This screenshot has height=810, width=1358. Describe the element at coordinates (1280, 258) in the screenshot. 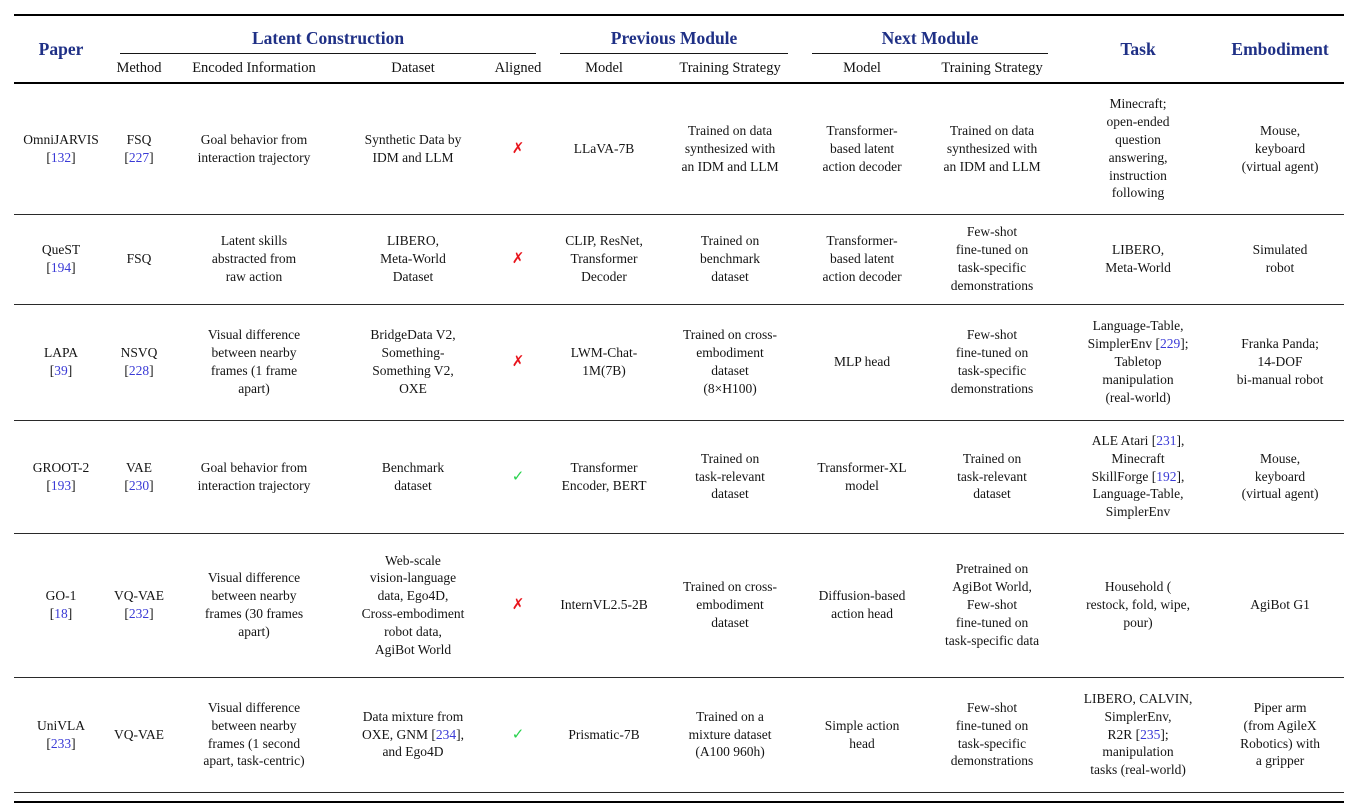

I see `cell-embodiment: Simulated robot` at that location.